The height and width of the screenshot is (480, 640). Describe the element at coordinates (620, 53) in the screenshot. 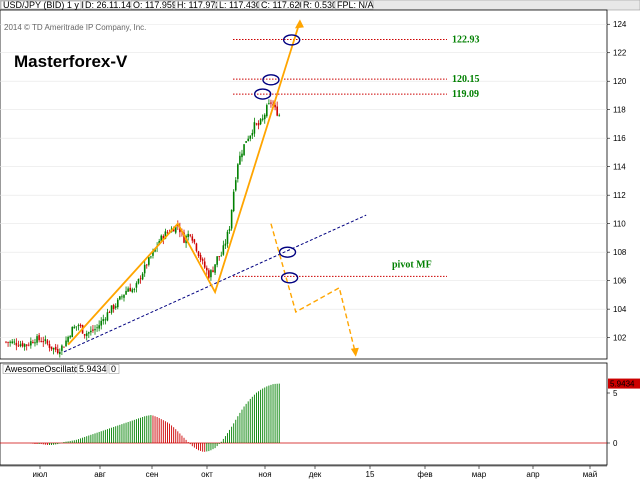

I see `y-tick-label: 122` at that location.